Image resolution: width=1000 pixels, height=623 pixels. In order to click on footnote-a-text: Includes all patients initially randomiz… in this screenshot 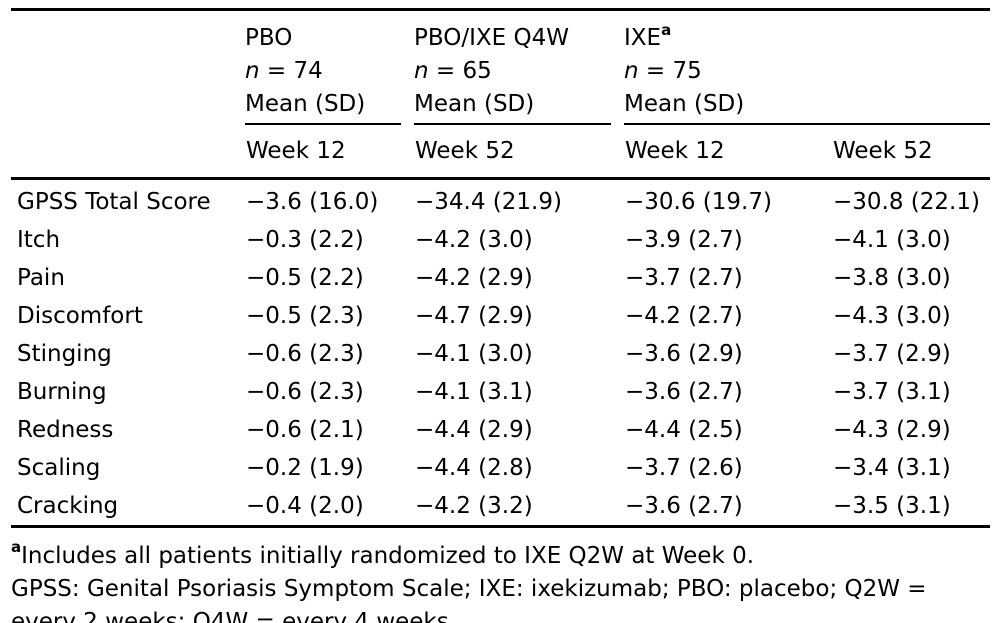, I will do `click(388, 556)`.